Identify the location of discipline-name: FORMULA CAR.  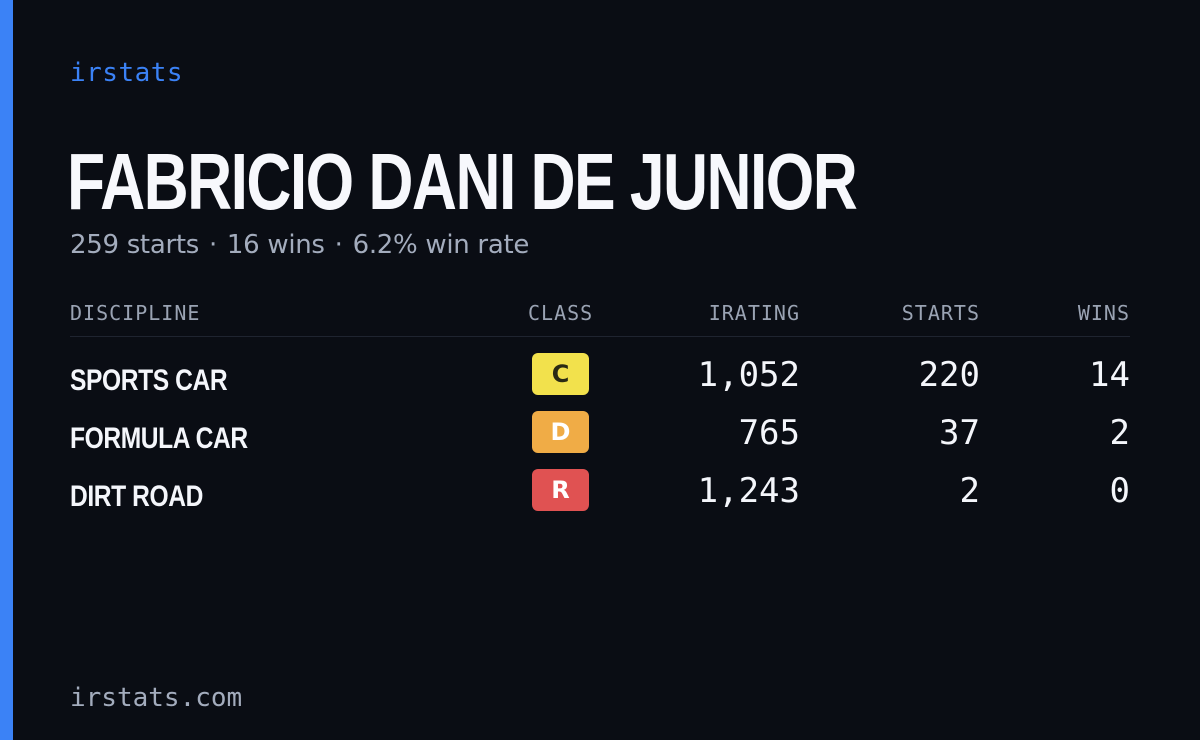
(159, 438).